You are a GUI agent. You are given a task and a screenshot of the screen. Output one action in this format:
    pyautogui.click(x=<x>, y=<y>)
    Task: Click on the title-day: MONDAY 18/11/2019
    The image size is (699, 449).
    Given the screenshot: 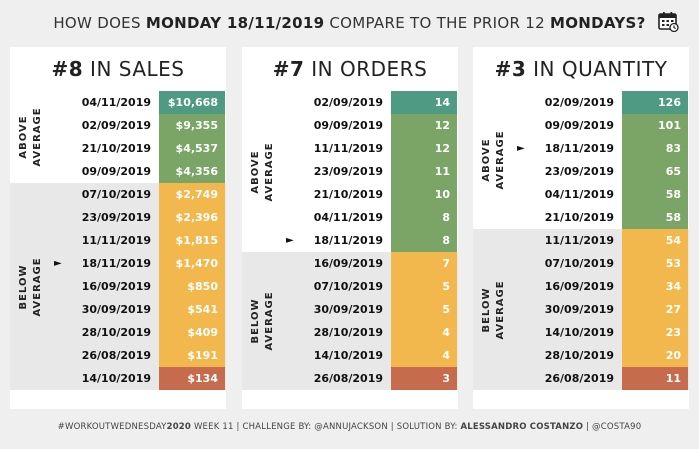 What is the action you would take?
    pyautogui.click(x=235, y=23)
    